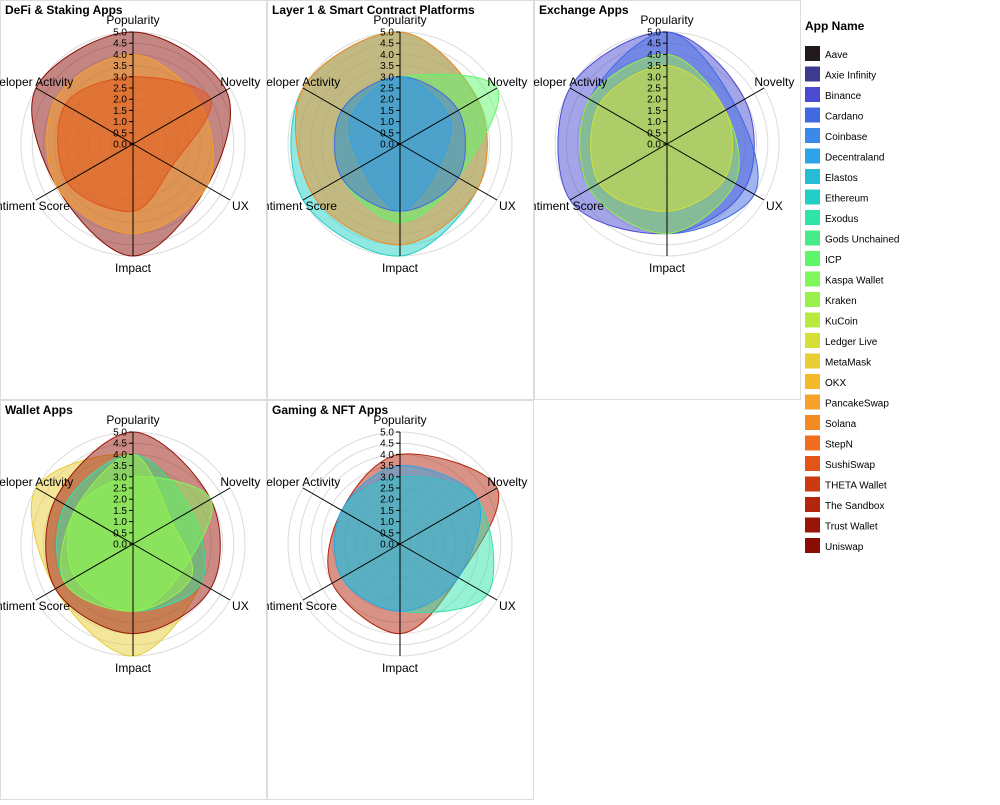  What do you see at coordinates (292, 482) in the screenshot?
I see `axis-label: Developer Activity` at bounding box center [292, 482].